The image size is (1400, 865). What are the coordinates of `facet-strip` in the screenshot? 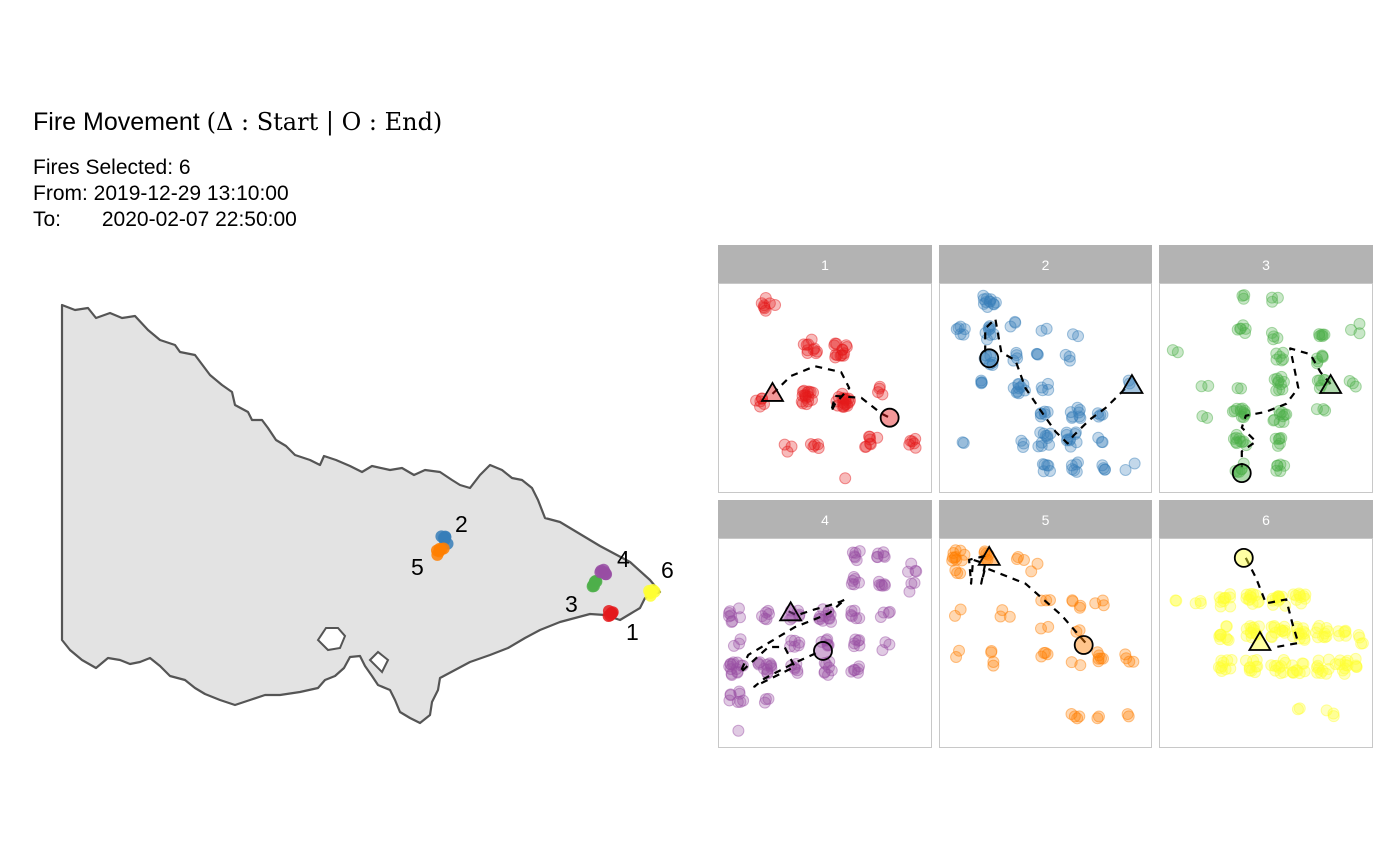 It's located at (825, 264).